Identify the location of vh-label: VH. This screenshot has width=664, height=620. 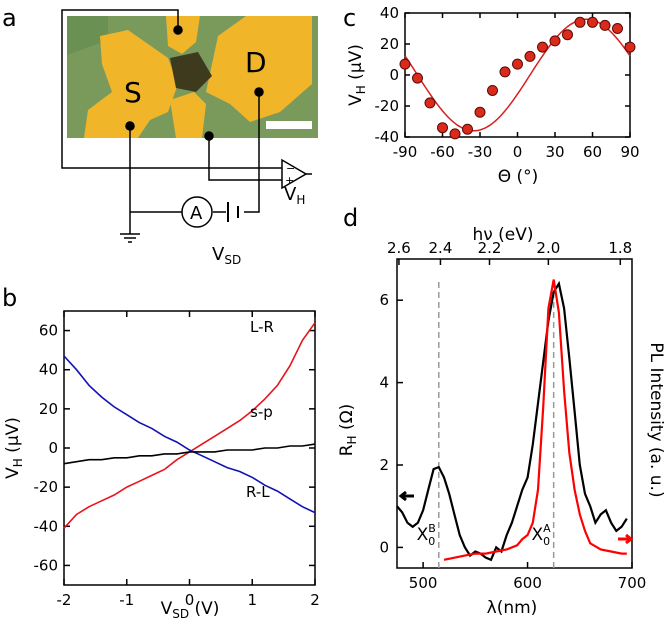
(294, 195).